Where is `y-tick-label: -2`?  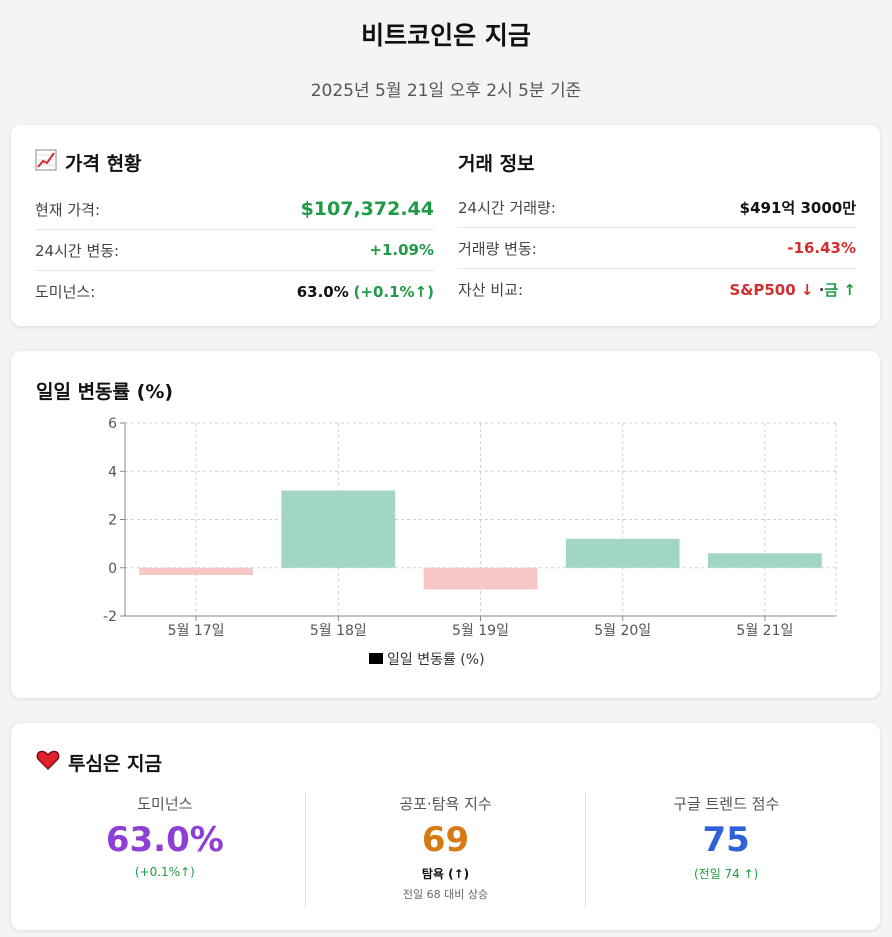 y-tick-label: -2 is located at coordinates (110, 617).